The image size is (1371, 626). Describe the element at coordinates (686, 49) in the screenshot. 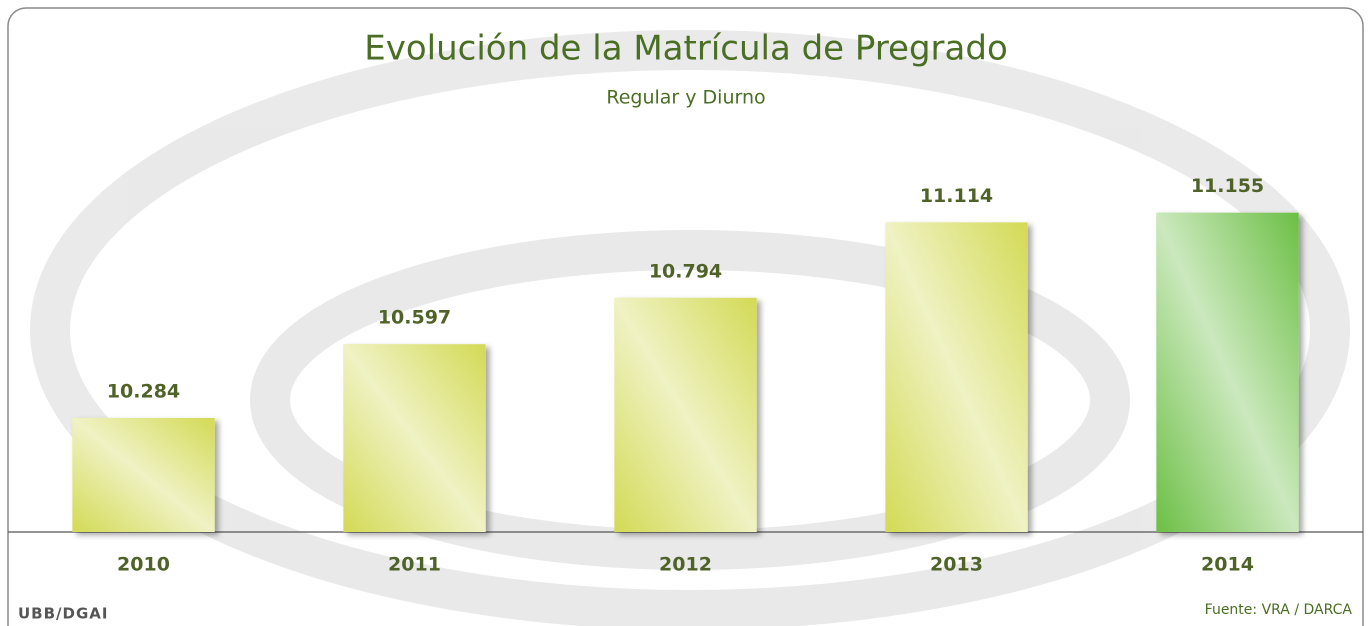

I see `chart-title: Evolución de la Matrícula de Pregrado` at that location.